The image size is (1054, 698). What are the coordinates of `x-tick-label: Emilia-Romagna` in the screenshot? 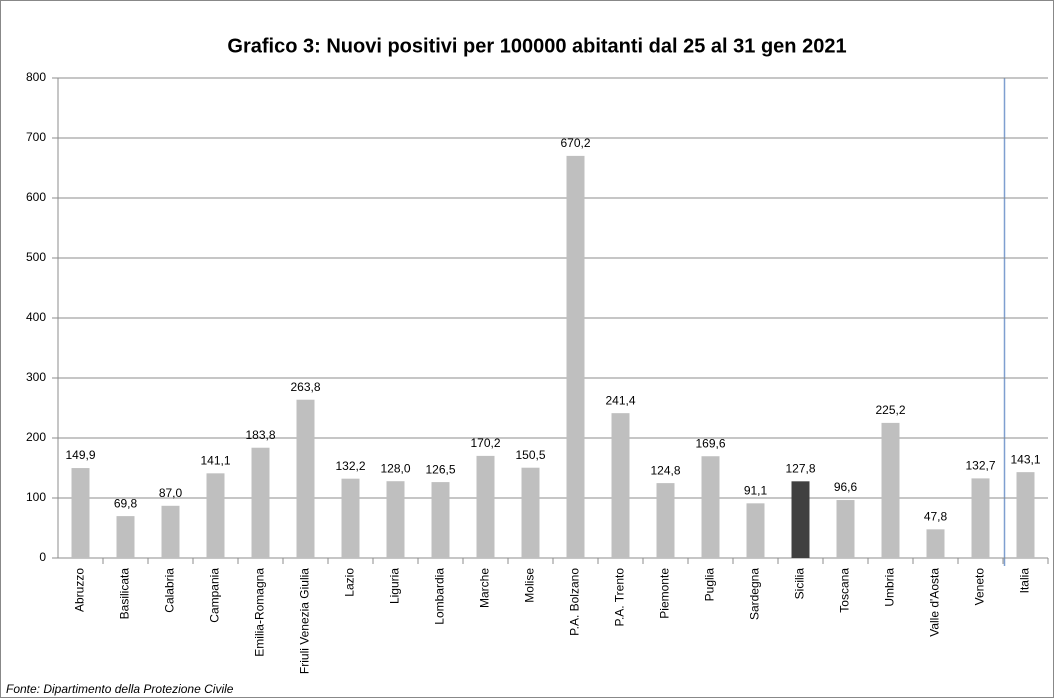 It's located at (260, 612).